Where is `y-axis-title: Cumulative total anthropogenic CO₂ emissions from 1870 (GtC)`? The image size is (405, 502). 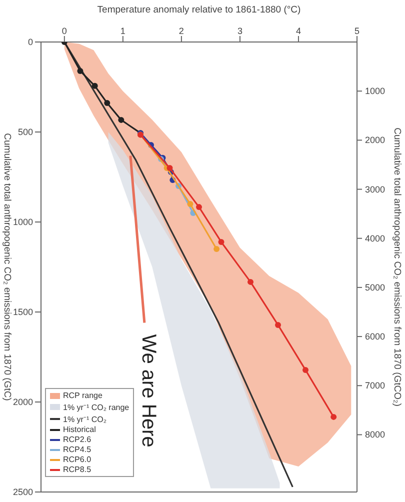 y-axis-title: Cumulative total anthropogenic CO₂ emissions from 1870 (GtC) is located at coordinates (7, 267).